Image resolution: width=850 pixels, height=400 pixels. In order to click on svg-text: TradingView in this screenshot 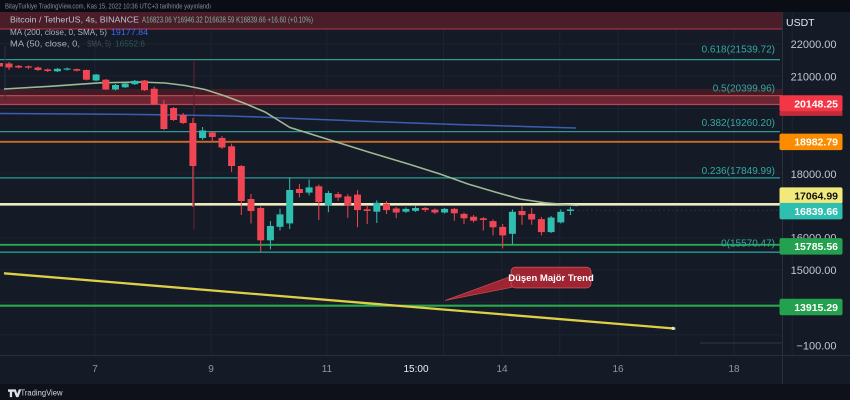, I will do `click(42, 393)`.